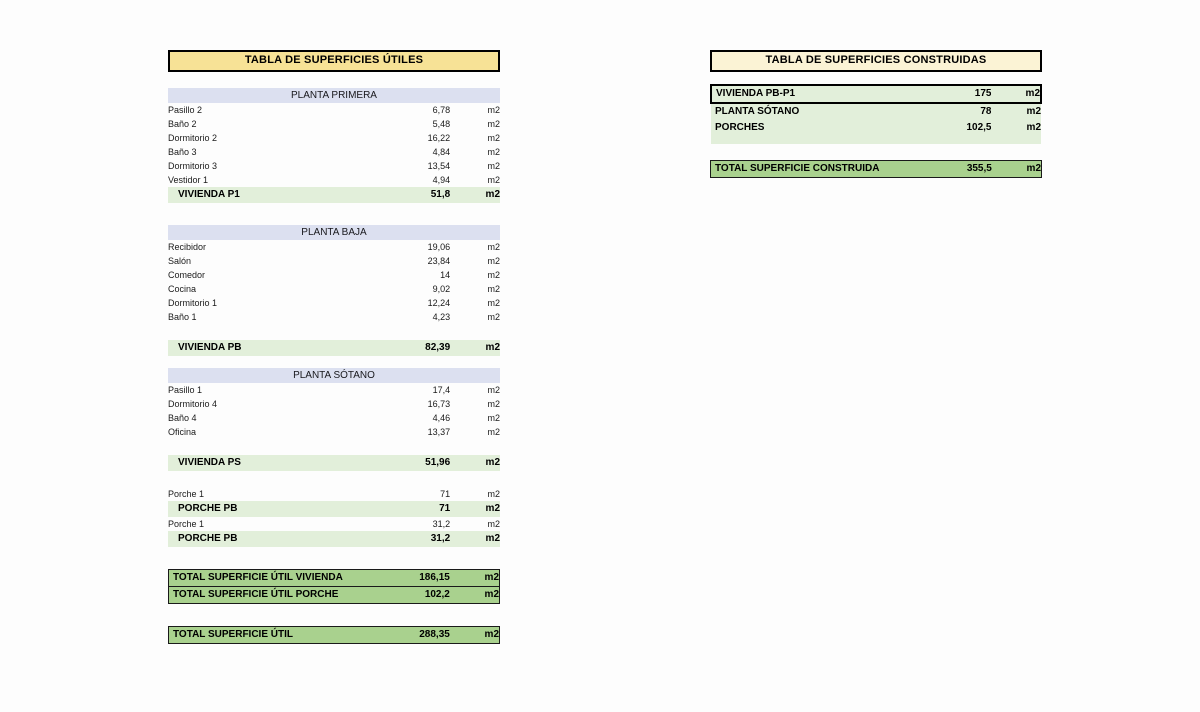  I want to click on row-value: 12,24, so click(439, 303).